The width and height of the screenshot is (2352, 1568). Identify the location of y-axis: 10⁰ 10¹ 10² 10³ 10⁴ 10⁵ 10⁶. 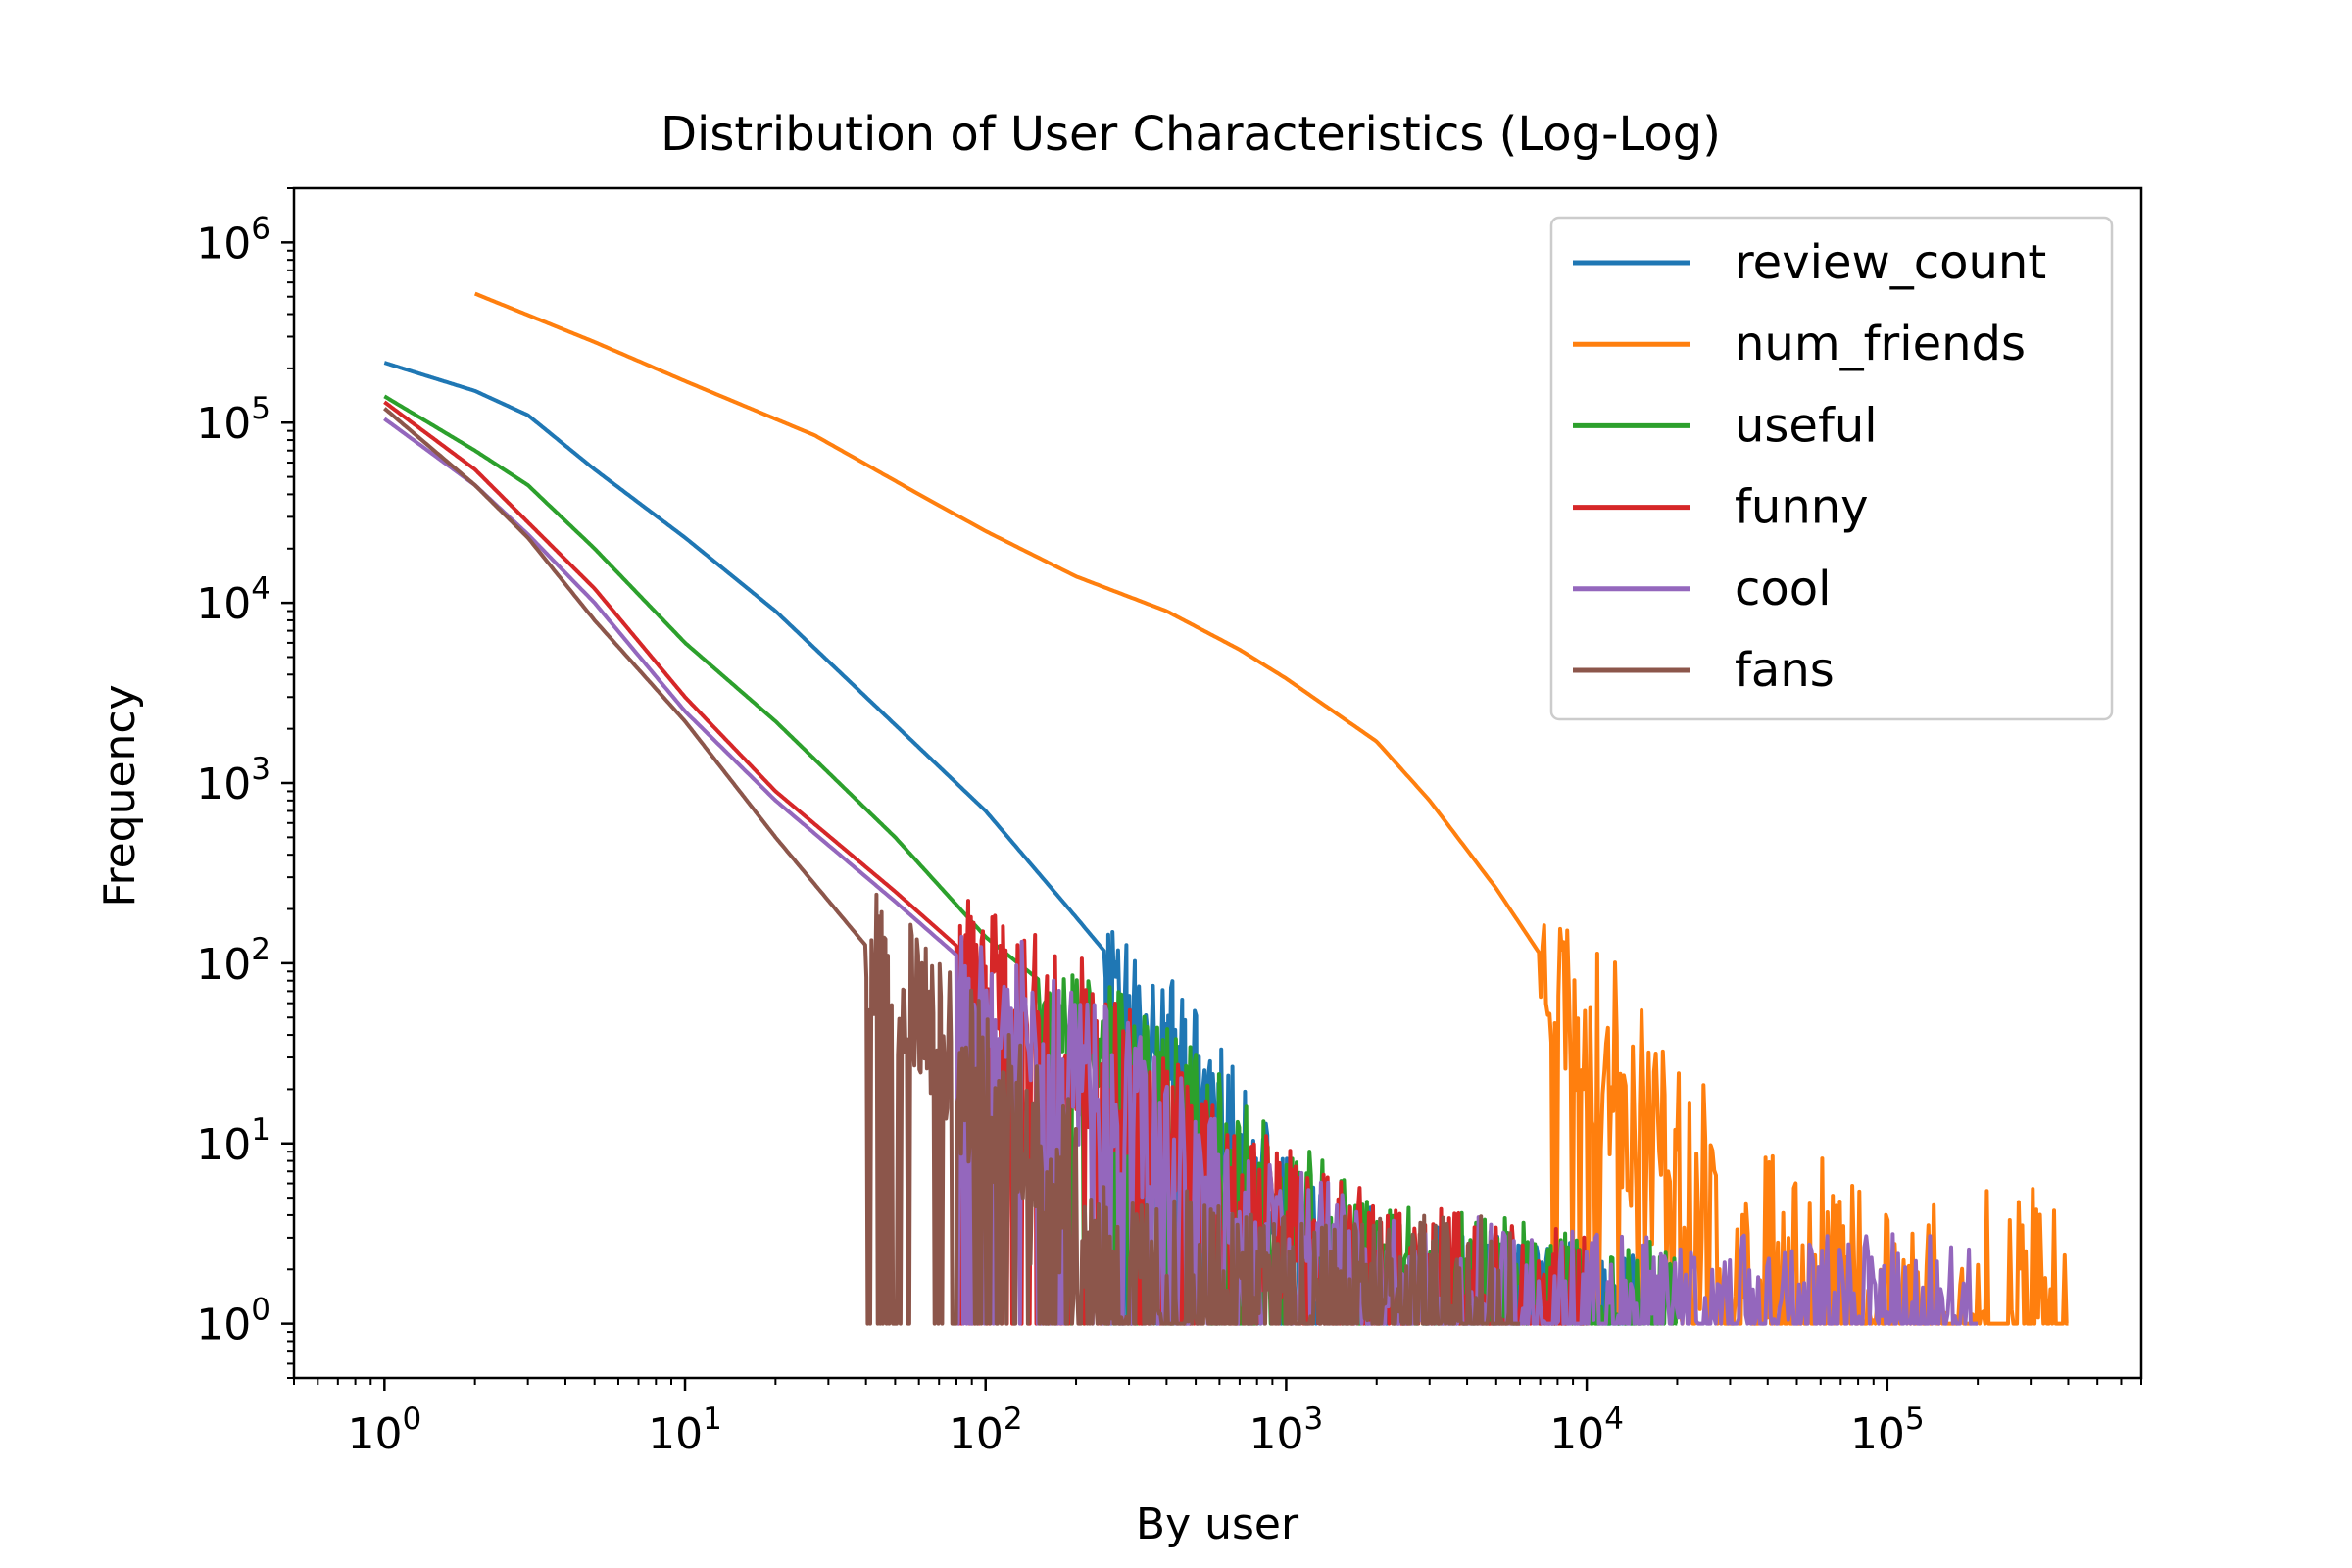
(245, 783).